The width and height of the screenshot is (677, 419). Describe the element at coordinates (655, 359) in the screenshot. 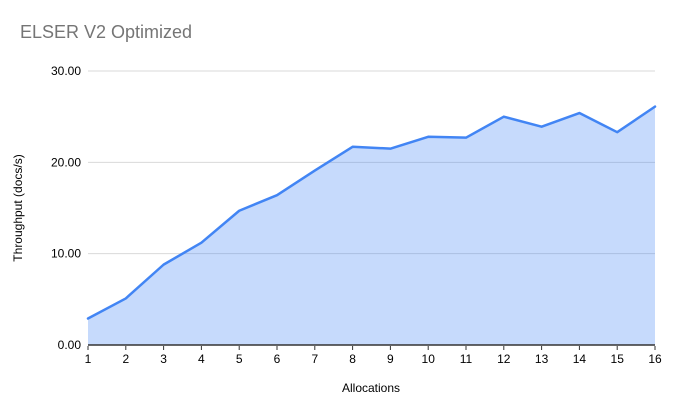

I see `x-tick-label: 16` at that location.